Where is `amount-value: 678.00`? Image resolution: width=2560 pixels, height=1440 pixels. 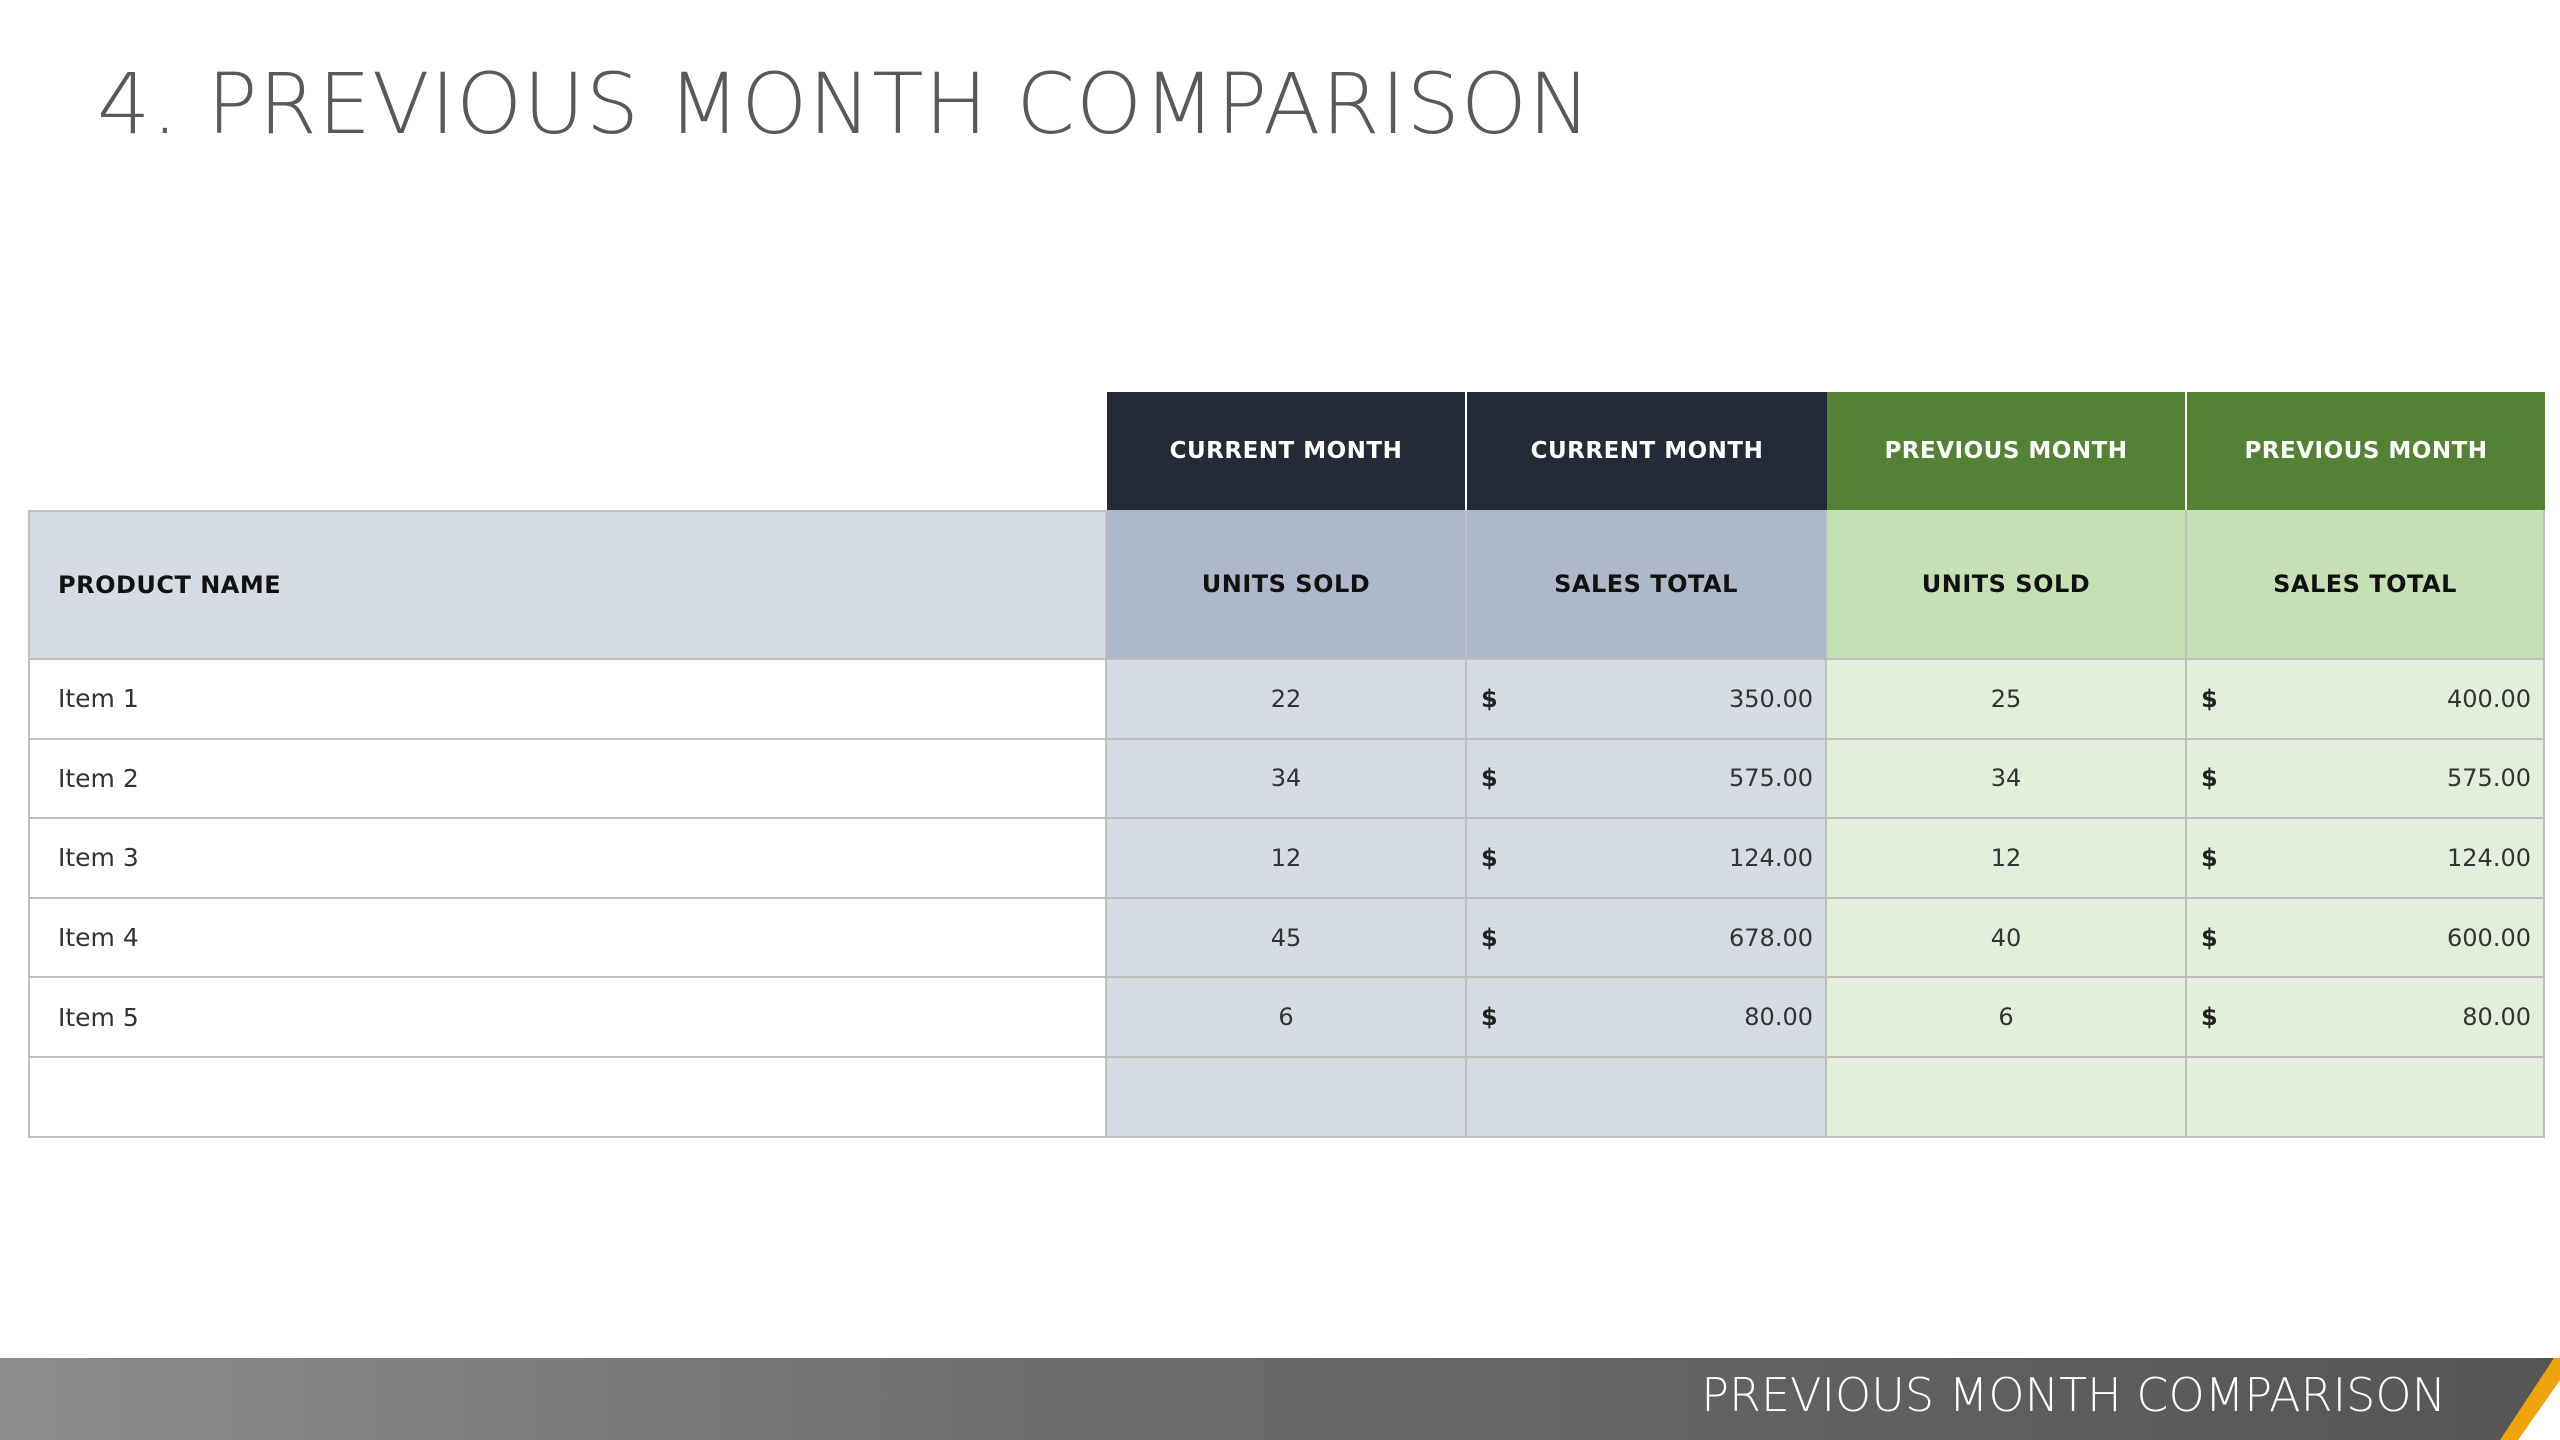 amount-value: 678.00 is located at coordinates (1771, 937).